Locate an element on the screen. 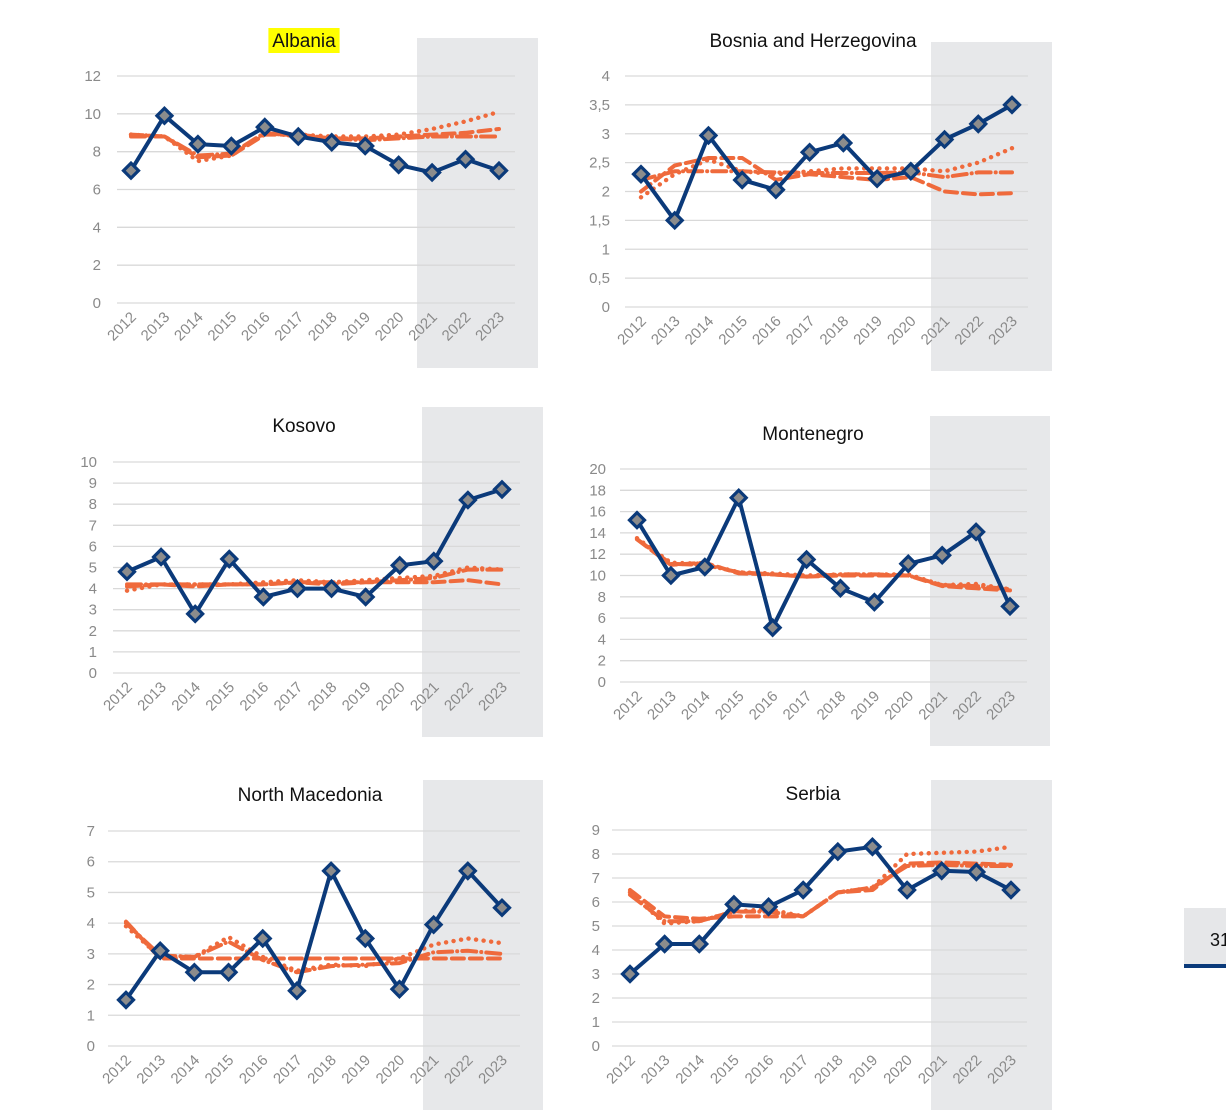  y-tick-label: 5 is located at coordinates (93, 568).